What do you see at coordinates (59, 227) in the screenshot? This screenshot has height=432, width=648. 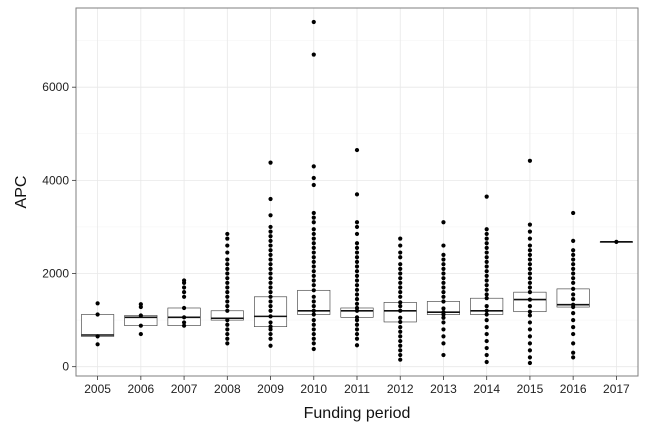 I see `y-axis: 0 2000 4000 6000` at bounding box center [59, 227].